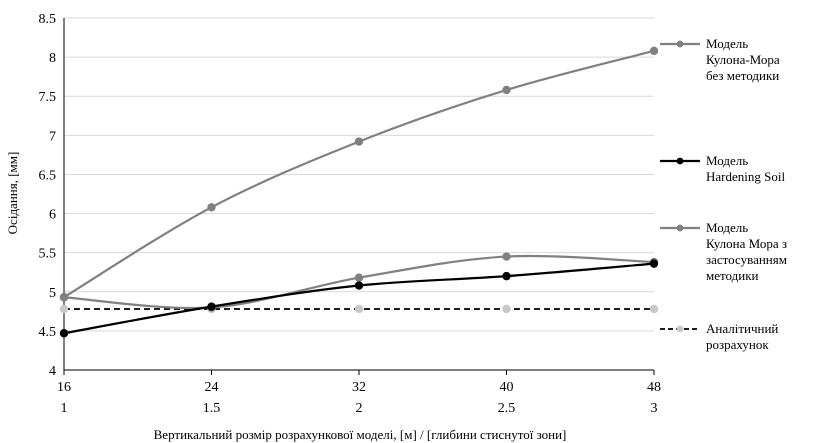 This screenshot has height=443, width=816. I want to click on y-tick-label: 7, so click(52, 136).